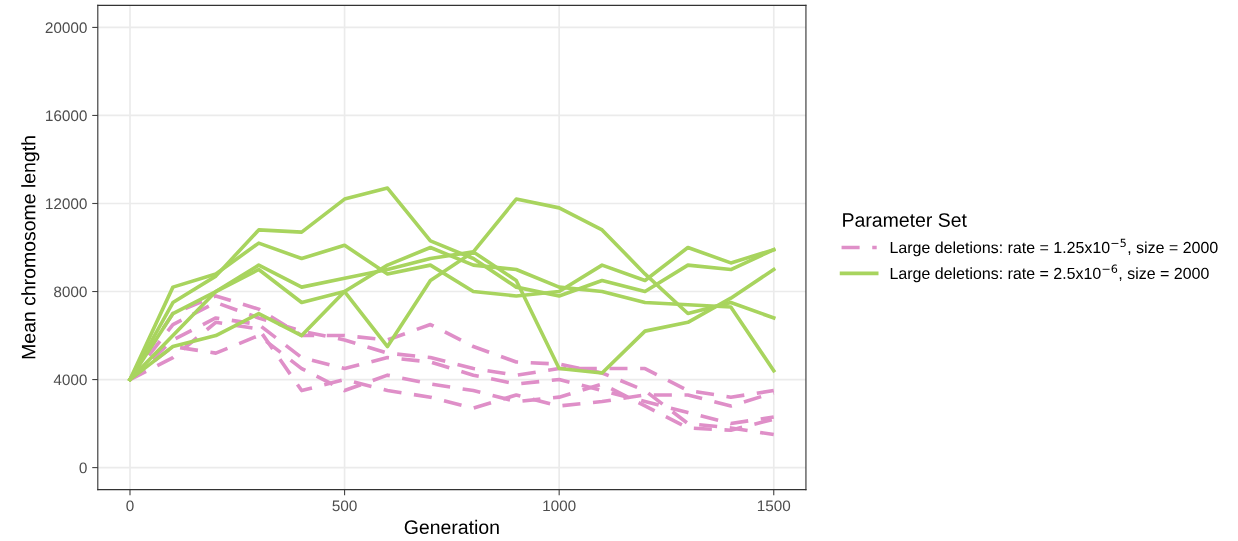 This screenshot has width=1238, height=541. Describe the element at coordinates (774, 506) in the screenshot. I see `x-tick-label: 1500` at that location.